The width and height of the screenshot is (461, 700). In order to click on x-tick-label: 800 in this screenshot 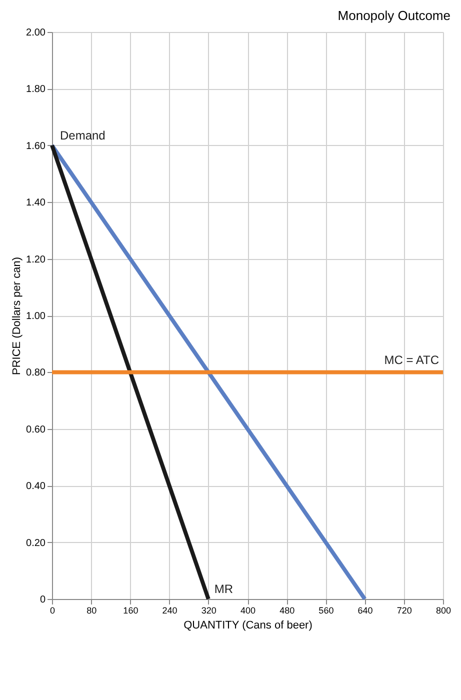, I will do `click(444, 611)`.